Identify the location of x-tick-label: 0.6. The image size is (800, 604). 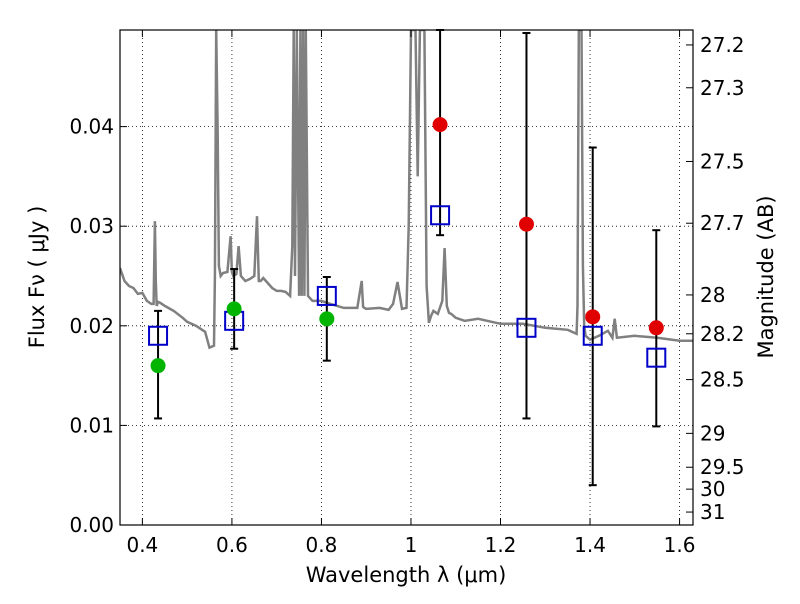
(232, 545).